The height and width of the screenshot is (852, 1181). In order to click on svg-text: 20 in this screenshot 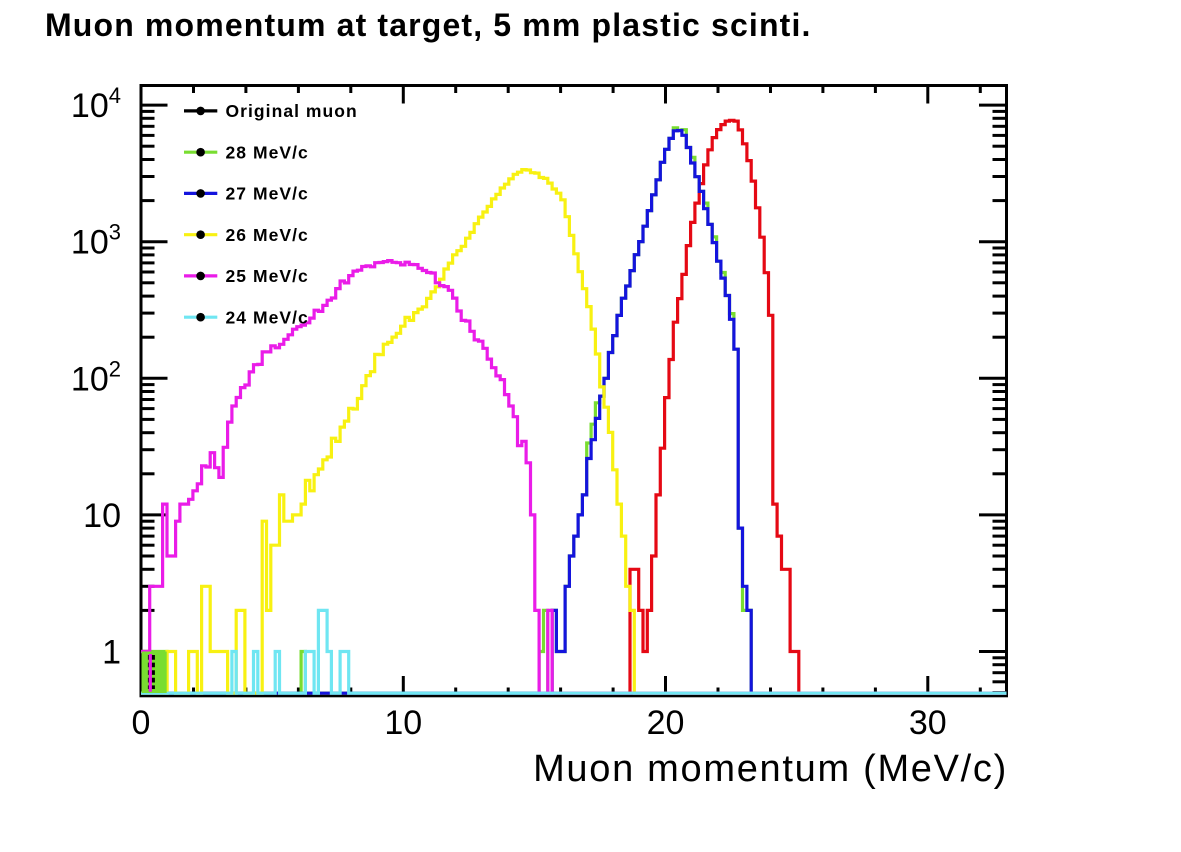, I will do `click(666, 723)`.